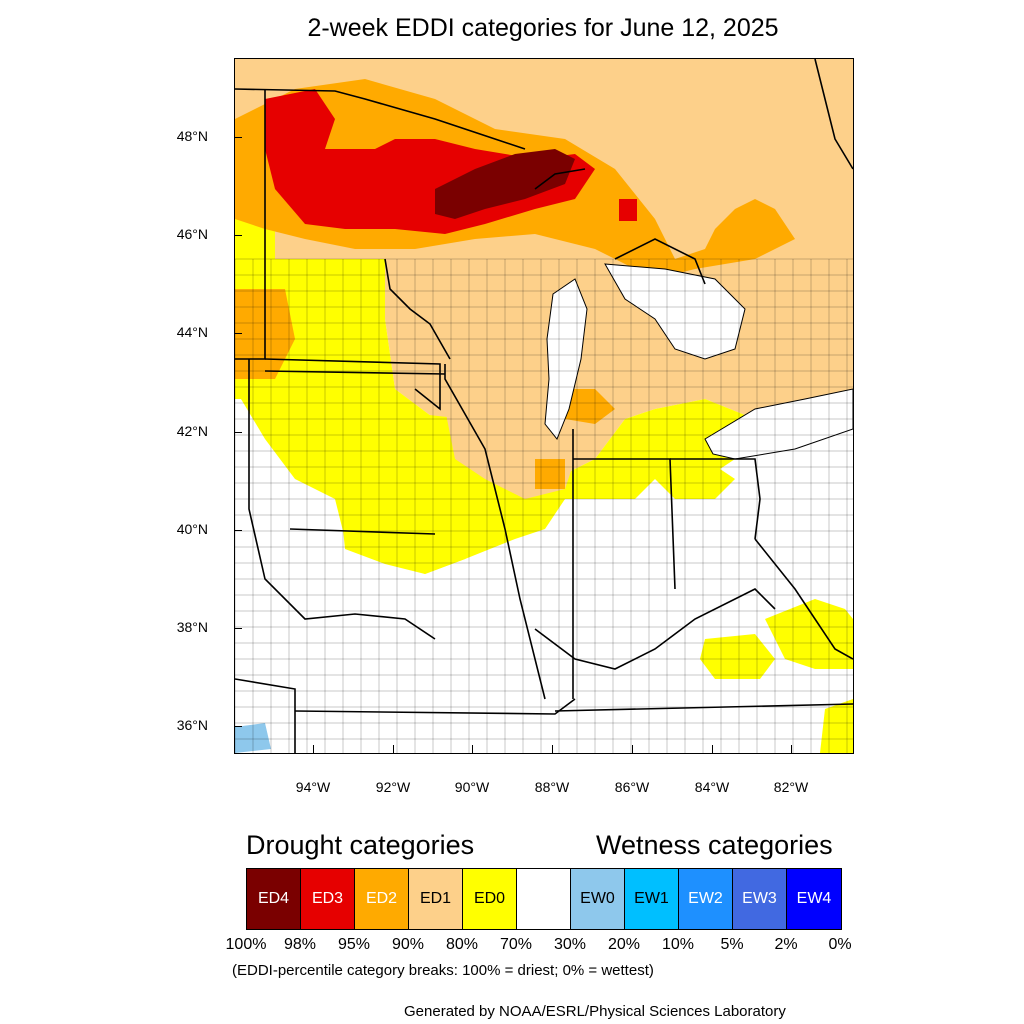 Image resolution: width=1024 pixels, height=1024 pixels. I want to click on lon-tick-label: 82°W, so click(791, 787).